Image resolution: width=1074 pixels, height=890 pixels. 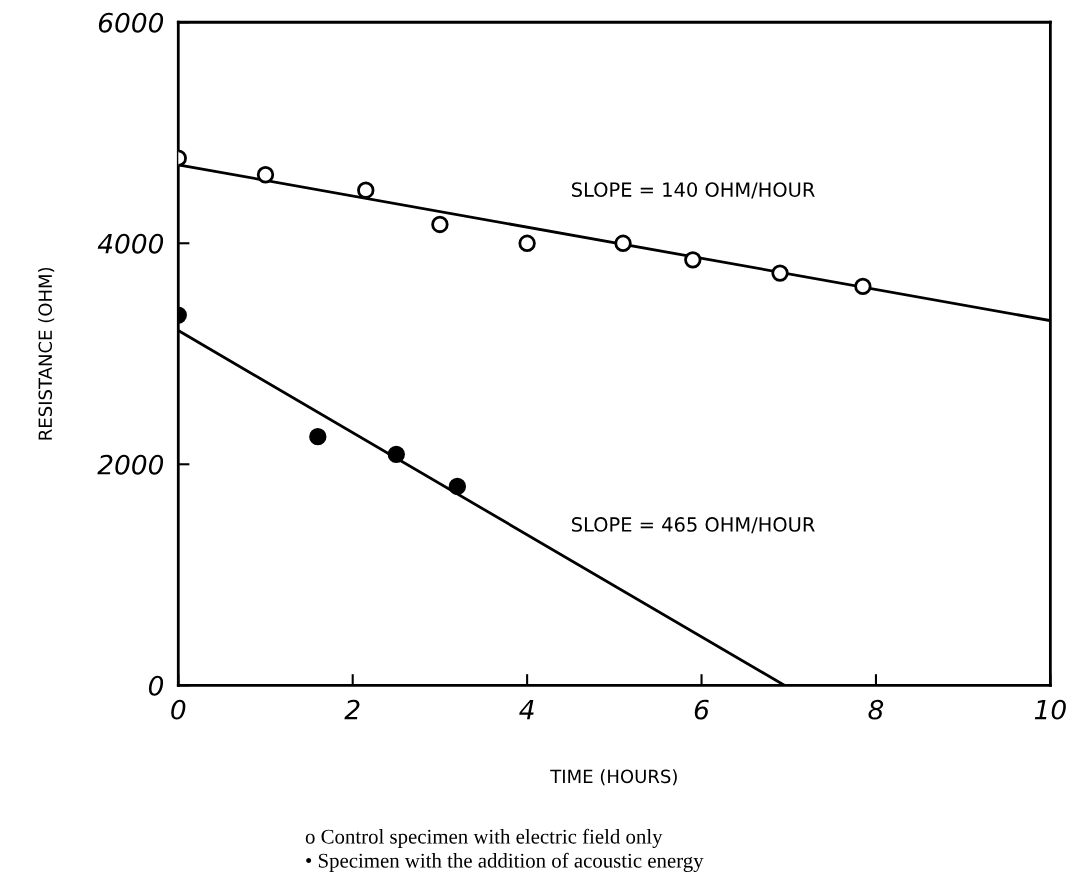 What do you see at coordinates (505, 862) in the screenshot?
I see `text: • Specimen with the addition of acoustic energy` at bounding box center [505, 862].